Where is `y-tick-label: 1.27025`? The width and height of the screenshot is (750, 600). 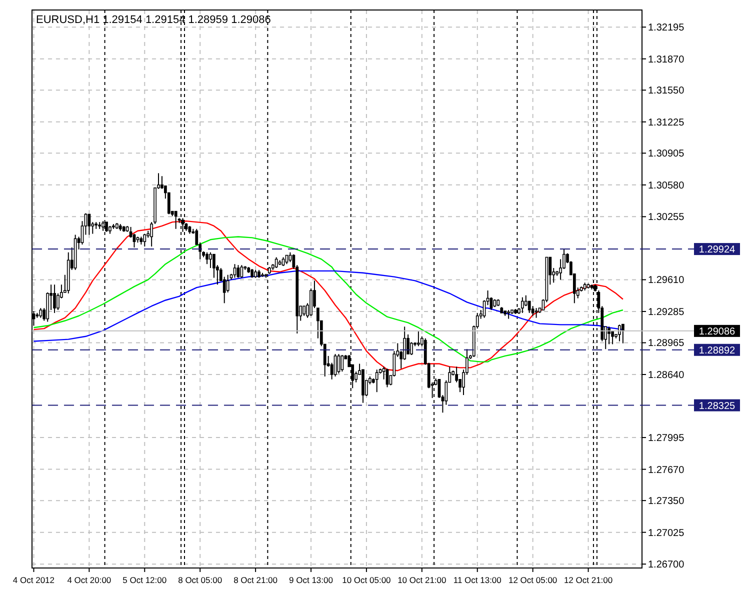
y-tick-label: 1.27025 is located at coordinates (666, 533).